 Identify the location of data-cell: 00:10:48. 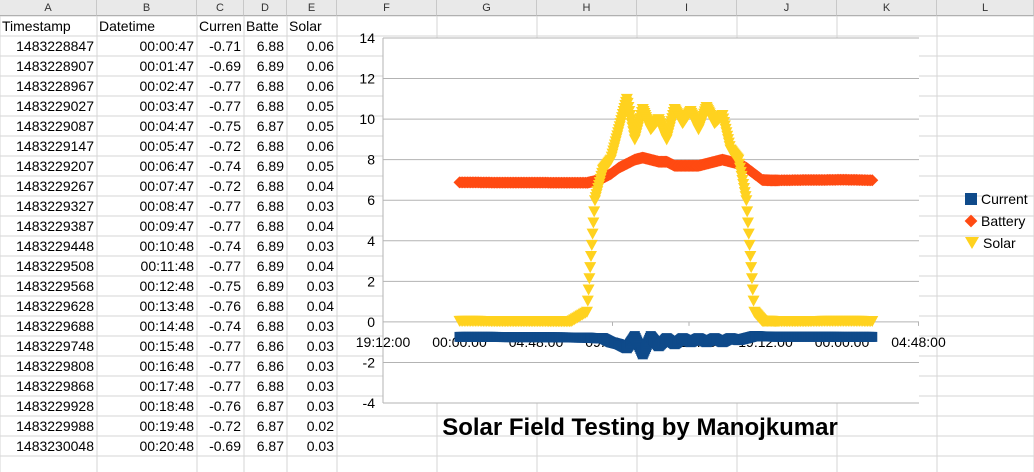
(167, 246).